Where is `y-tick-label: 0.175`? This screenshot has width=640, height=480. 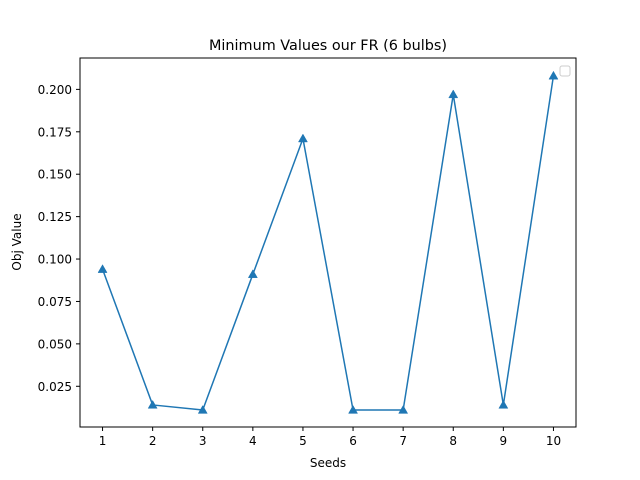 y-tick-label: 0.175 is located at coordinates (55, 132).